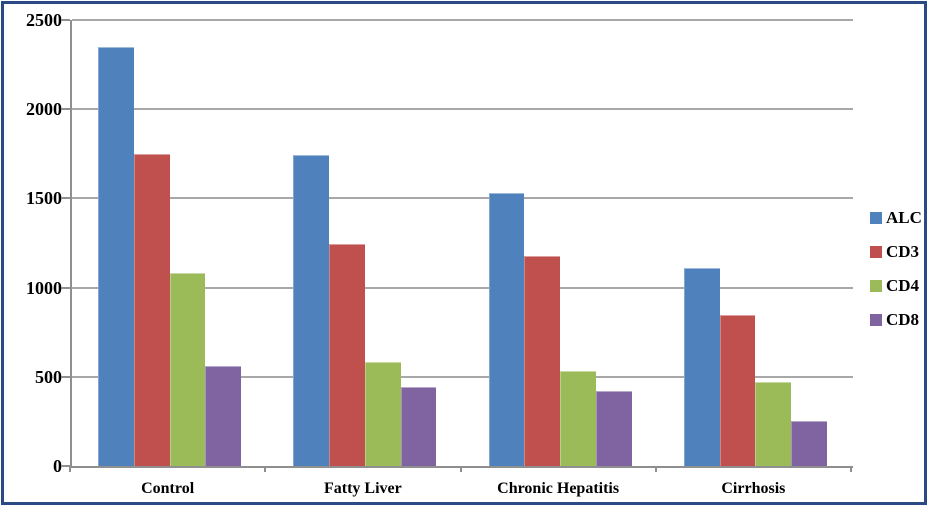  I want to click on legend-item-cd8: CD8, so click(896, 320).